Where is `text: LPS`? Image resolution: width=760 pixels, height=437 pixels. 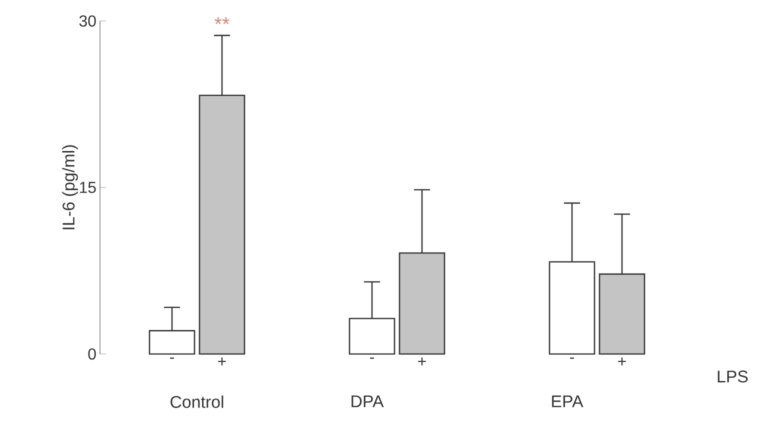 text: LPS is located at coordinates (733, 376).